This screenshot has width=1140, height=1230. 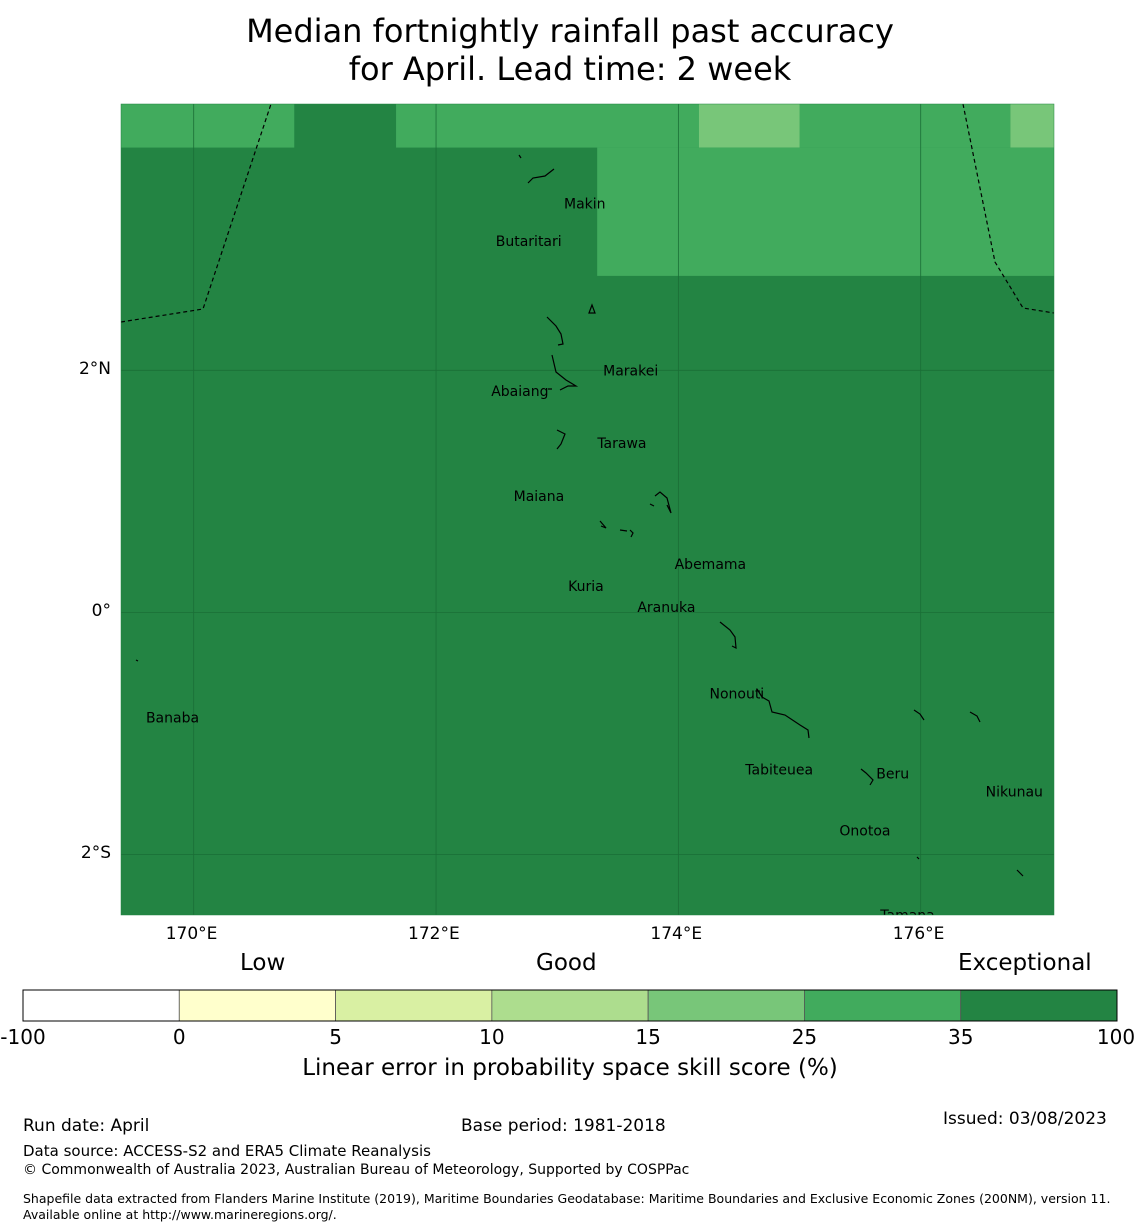 I want to click on island-shape-abemama, so click(x=660, y=502).